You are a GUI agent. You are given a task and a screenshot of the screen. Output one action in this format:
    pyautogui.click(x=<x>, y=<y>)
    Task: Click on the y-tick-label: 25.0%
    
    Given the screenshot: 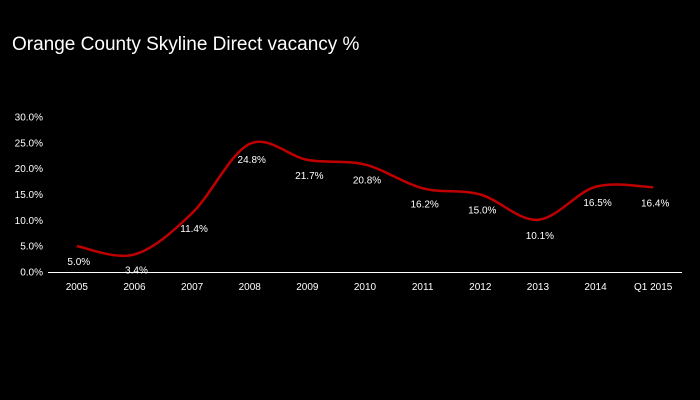 What is the action you would take?
    pyautogui.click(x=29, y=143)
    